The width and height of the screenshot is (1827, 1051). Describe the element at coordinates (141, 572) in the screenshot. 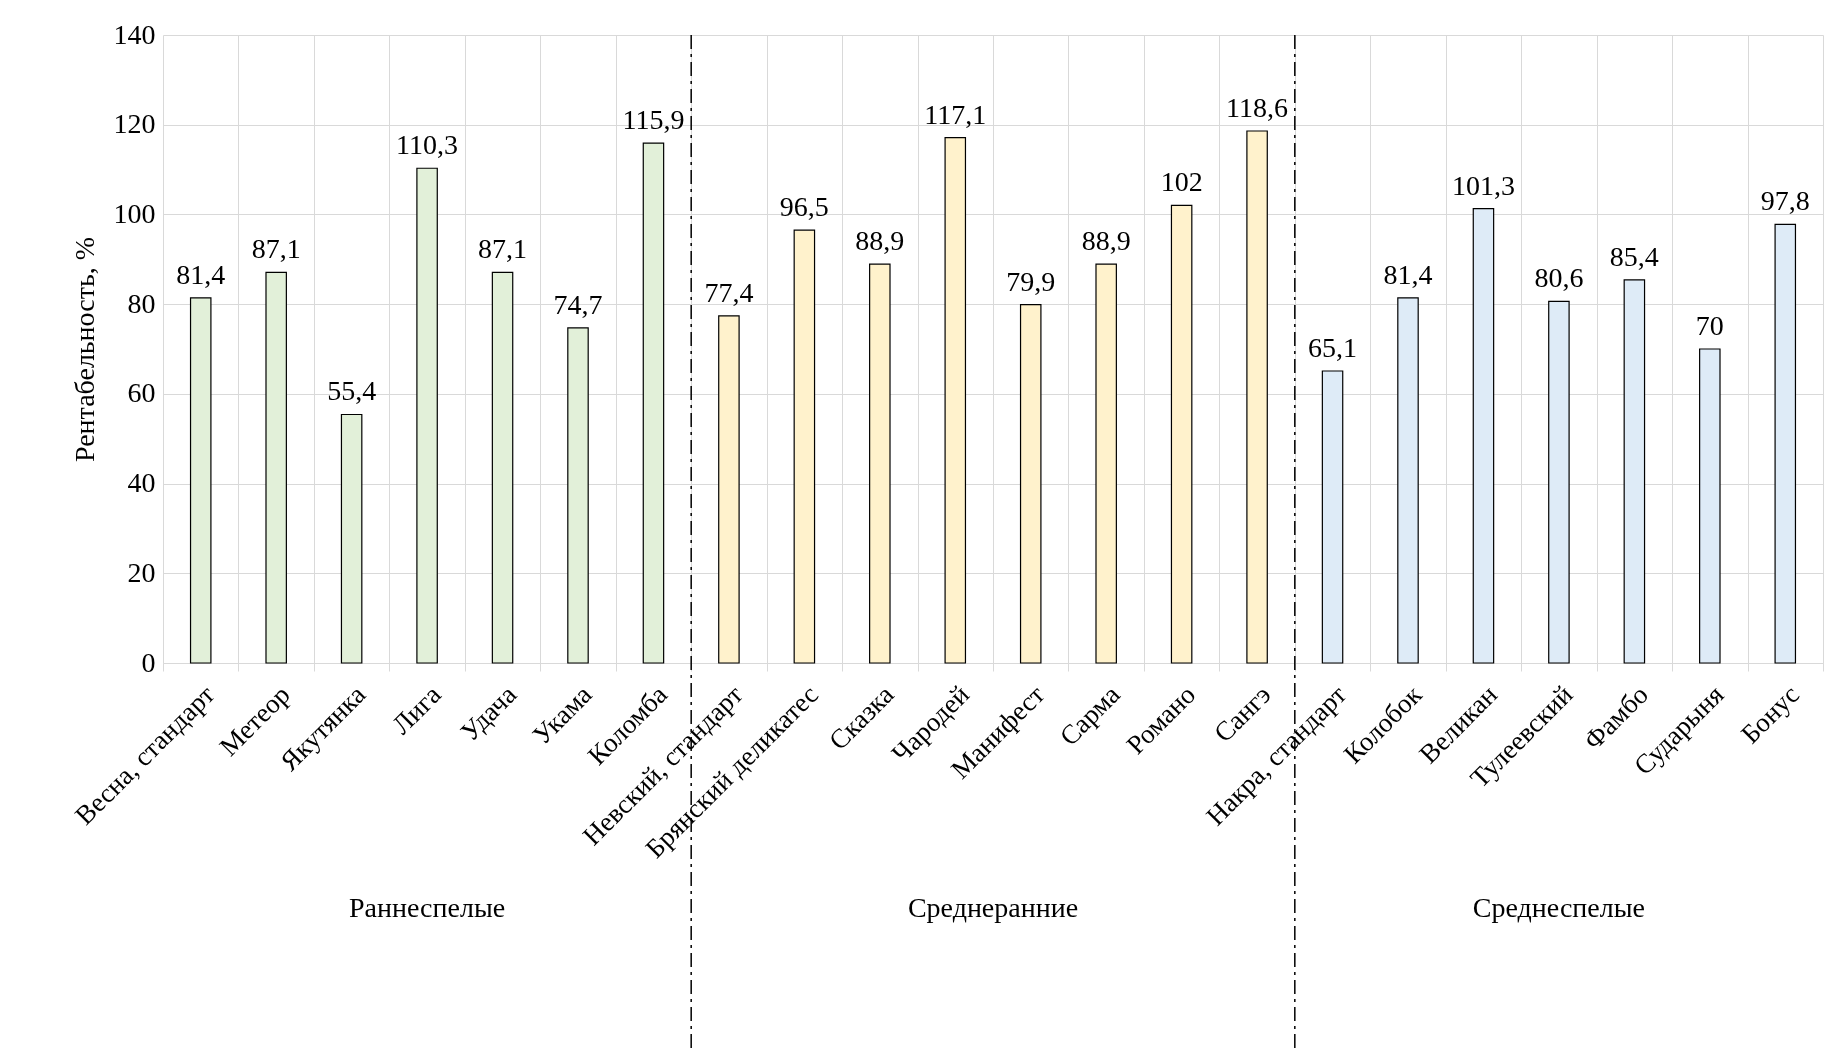

I see `y-tick-label: 20` at that location.